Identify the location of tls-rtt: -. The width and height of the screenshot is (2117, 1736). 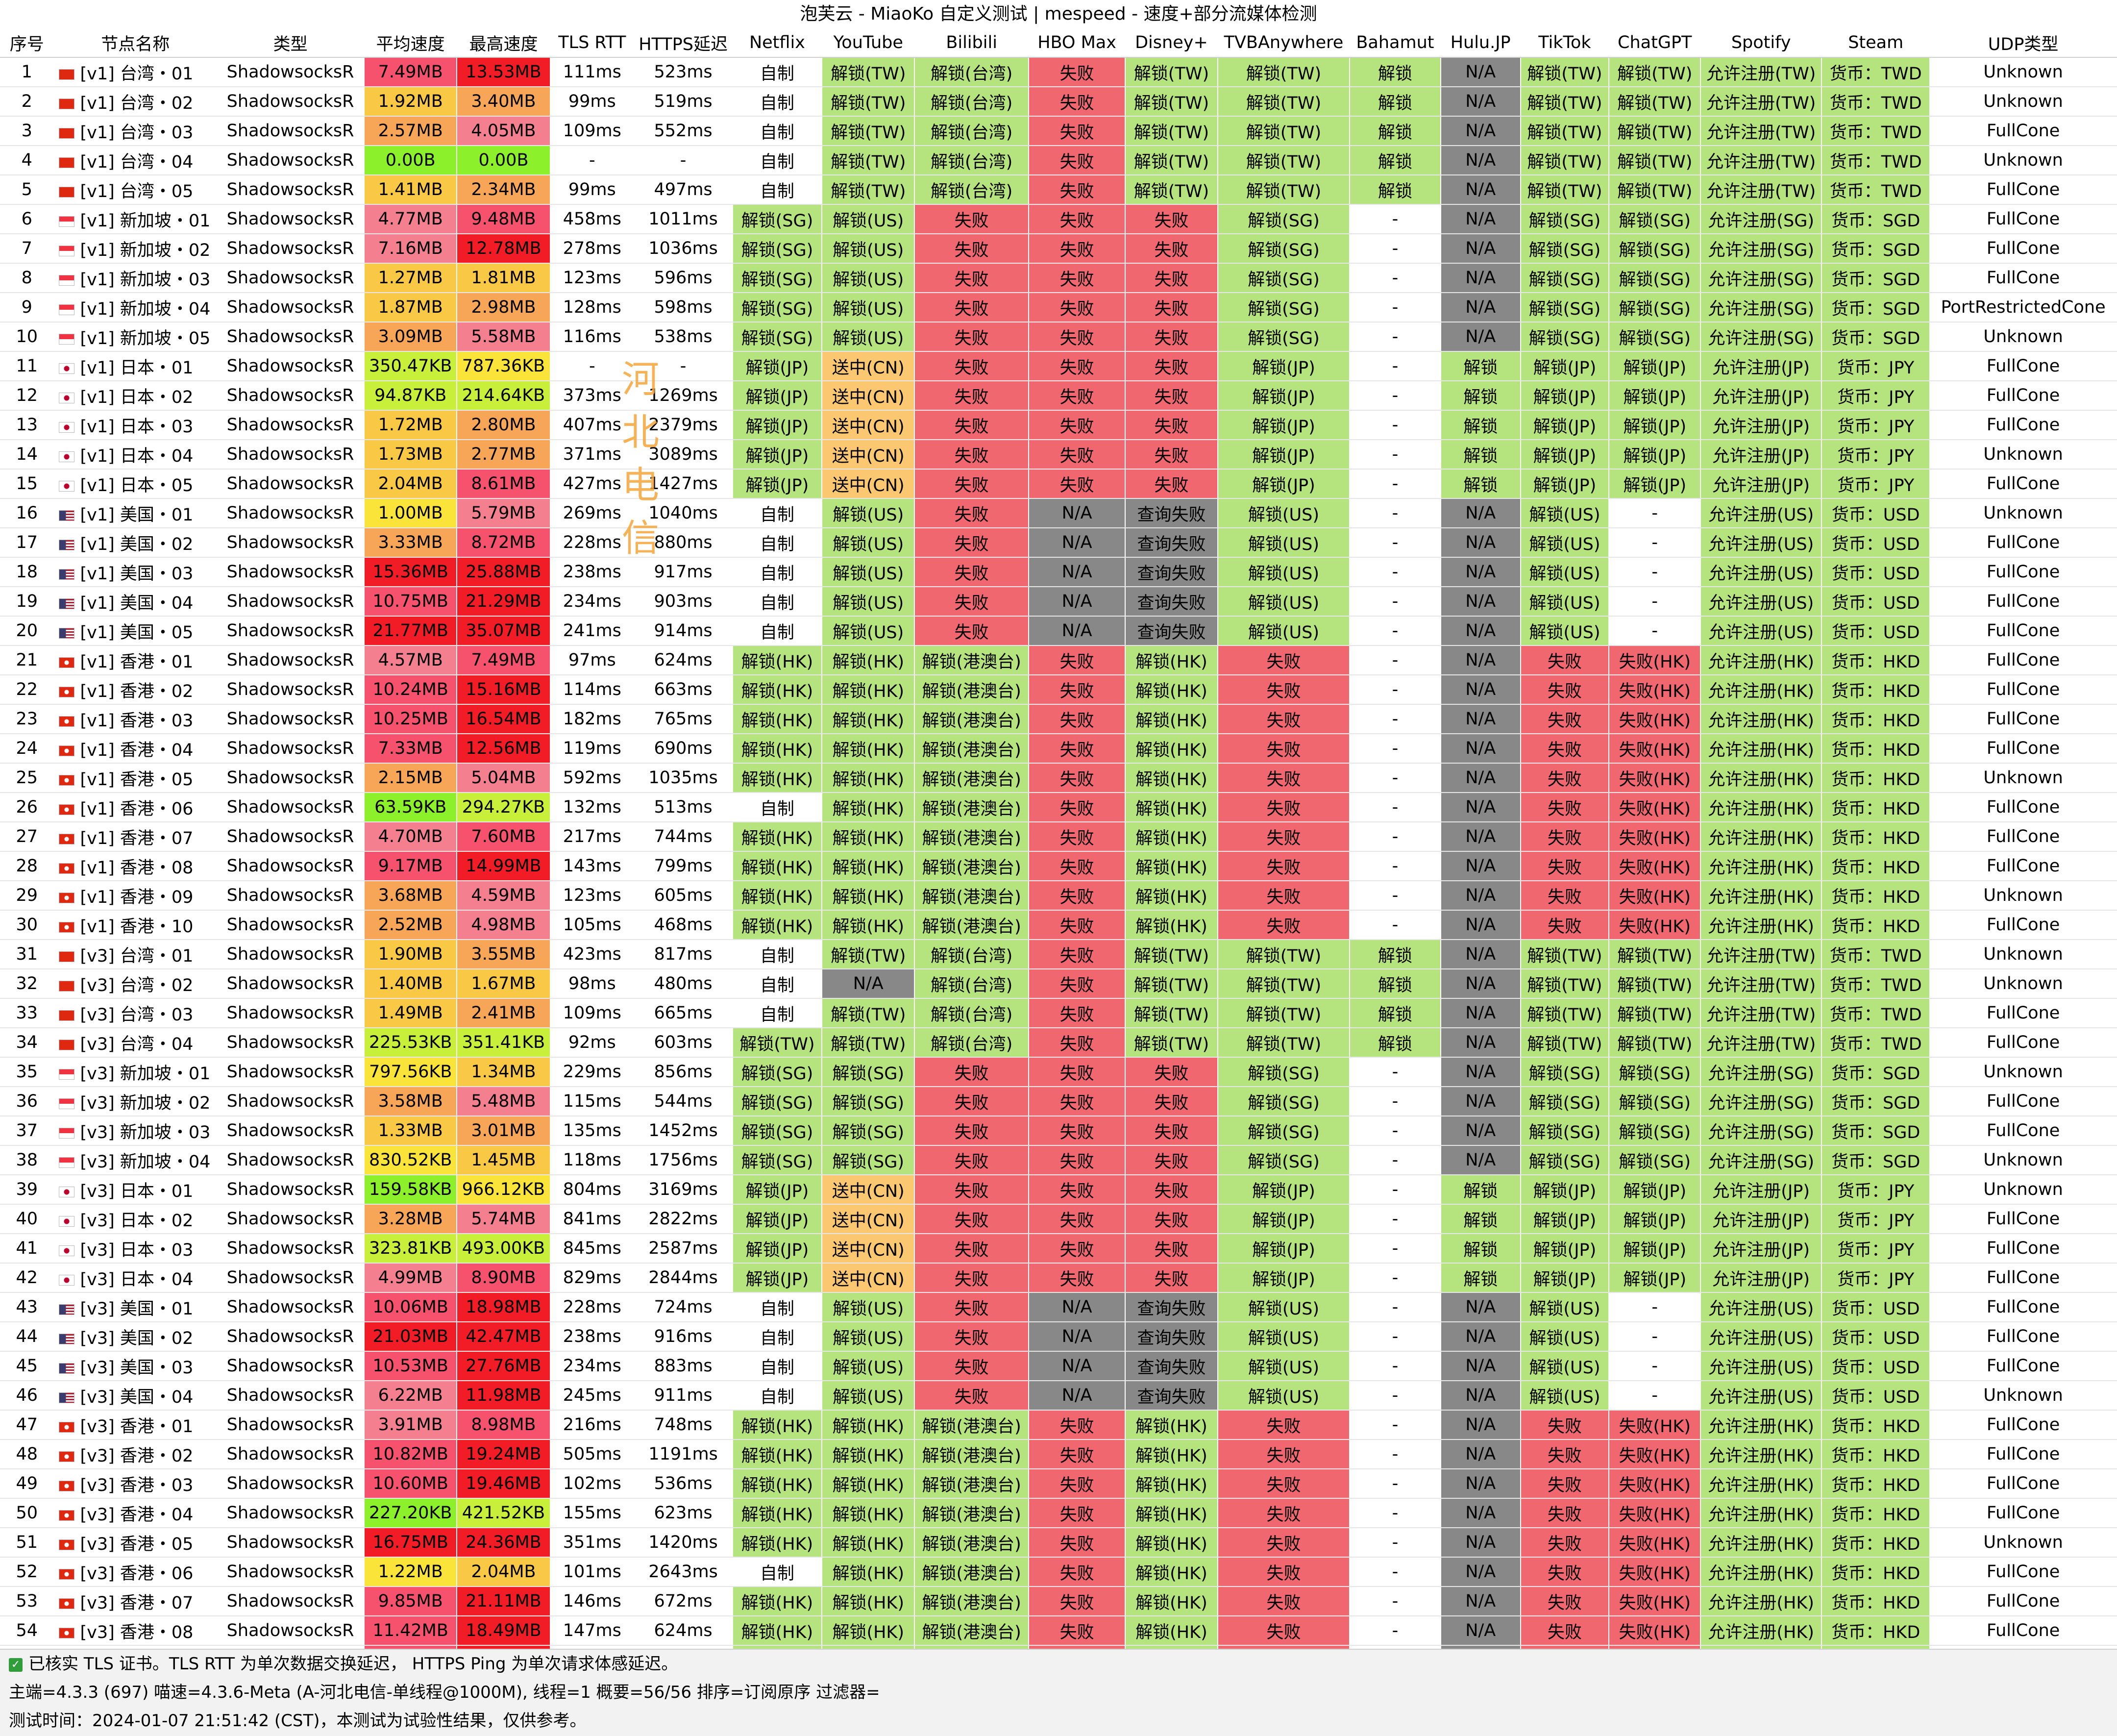
(592, 160).